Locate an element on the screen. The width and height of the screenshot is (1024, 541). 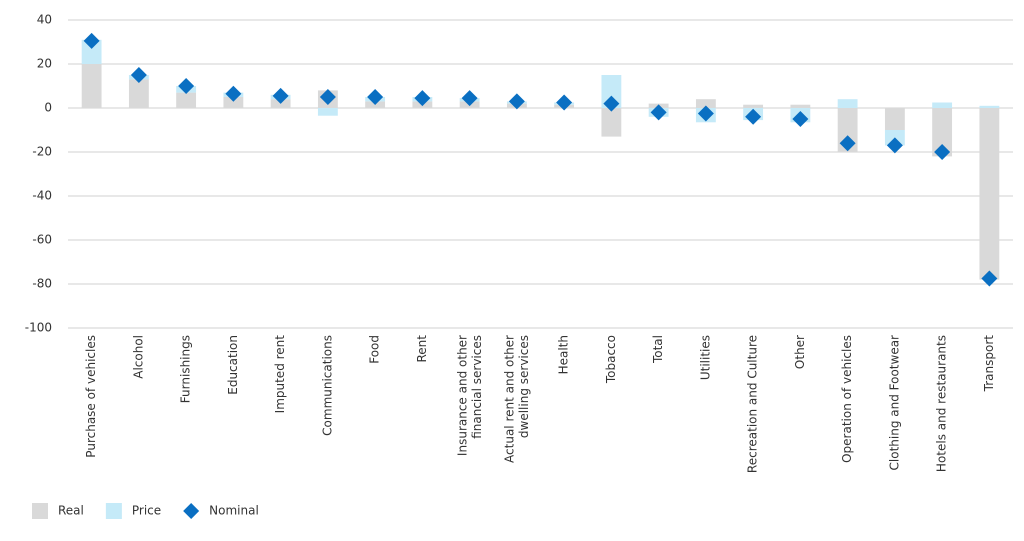
y-tick-label: -60 is located at coordinates (42, 240).